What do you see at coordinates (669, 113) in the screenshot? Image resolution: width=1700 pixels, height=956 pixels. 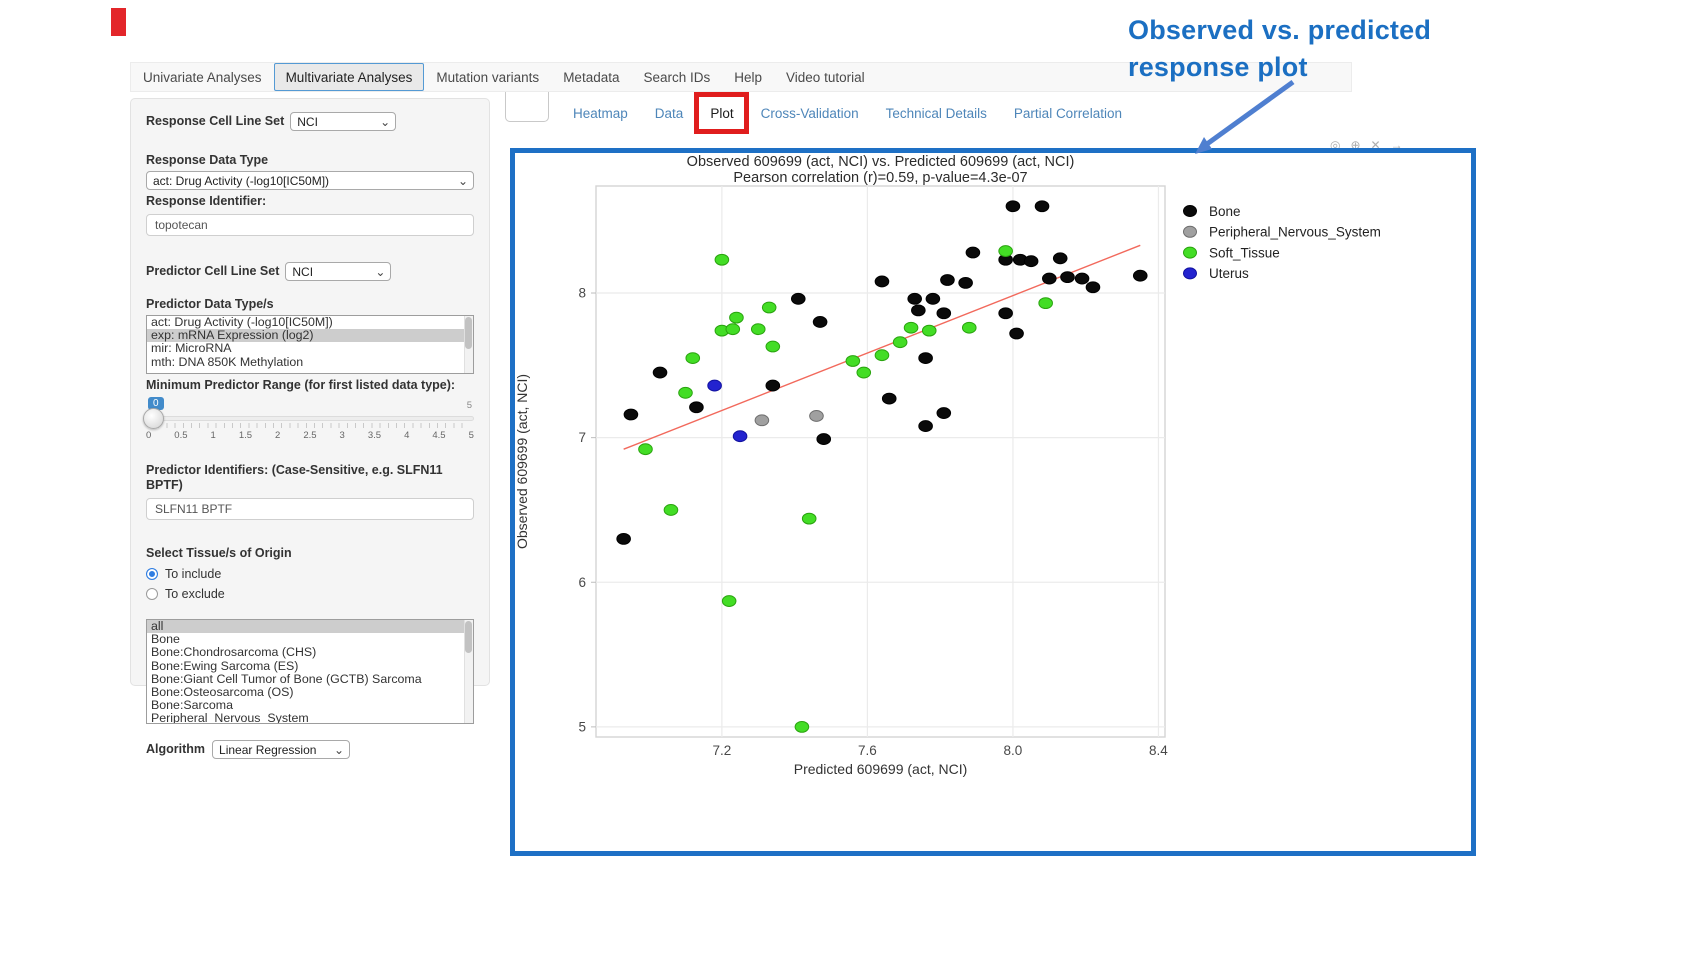 I see `subtab-data: Data` at bounding box center [669, 113].